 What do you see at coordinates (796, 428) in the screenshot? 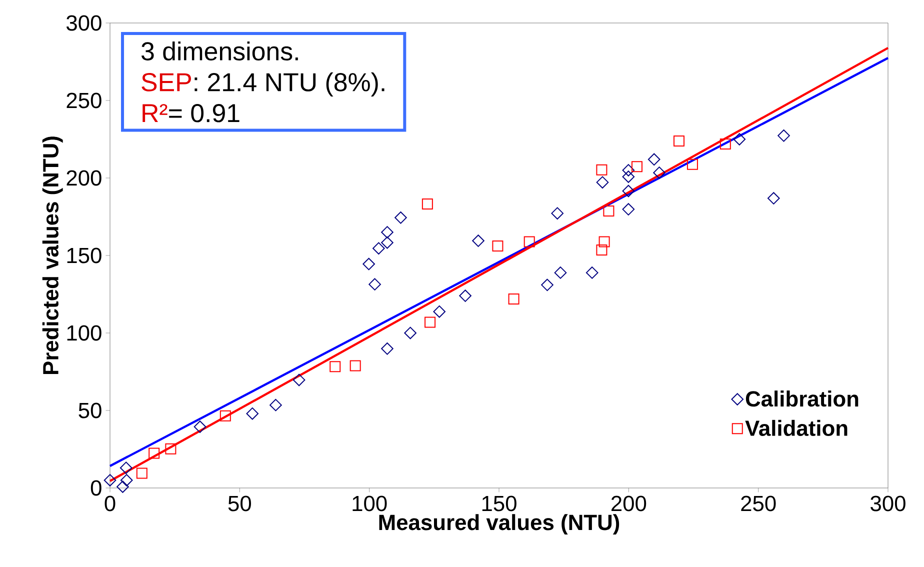
I see `legend-label: Validation` at bounding box center [796, 428].